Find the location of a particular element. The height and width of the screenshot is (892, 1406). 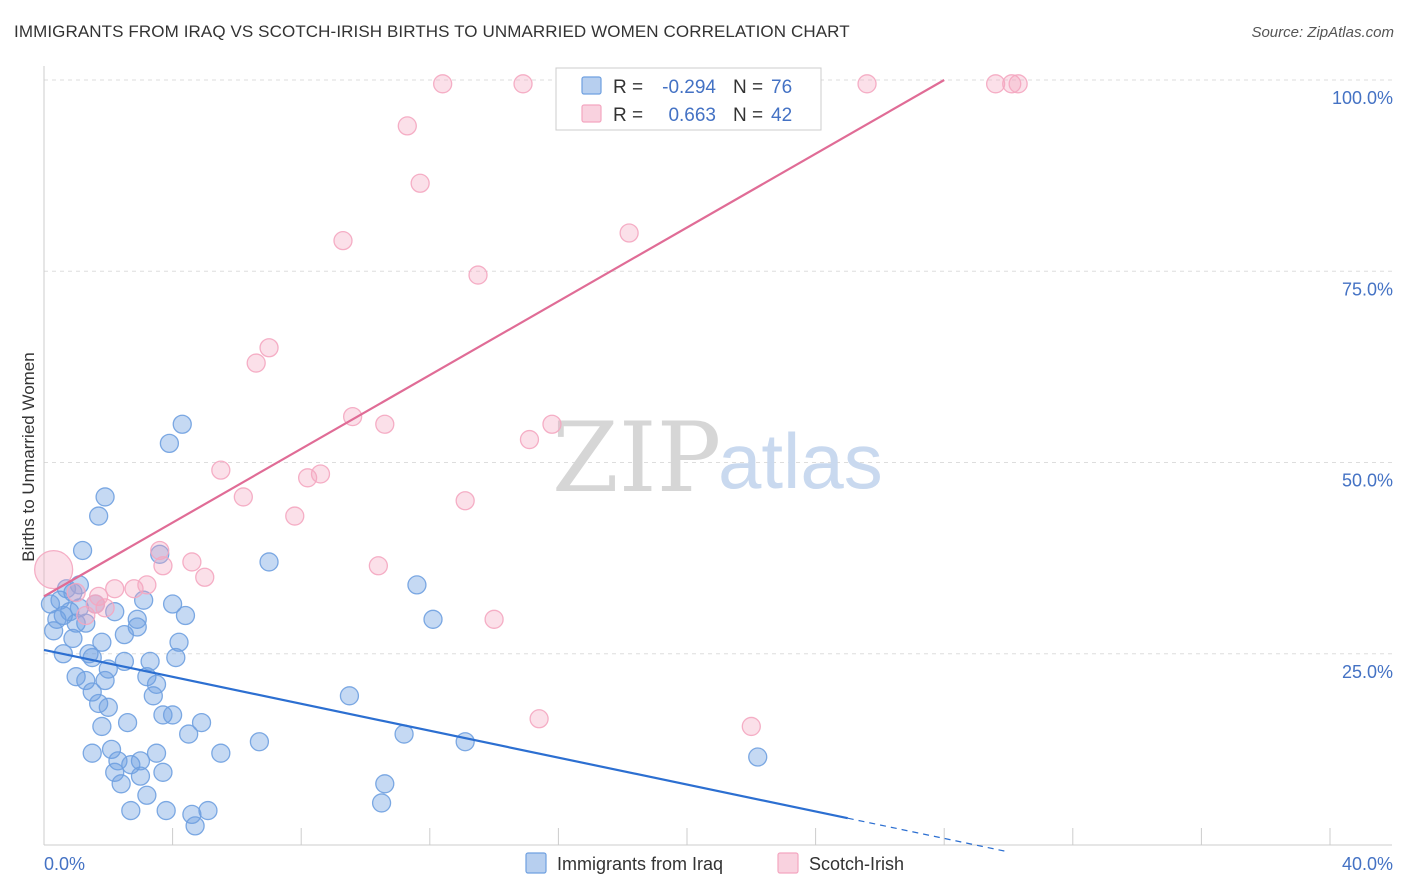

stats-box: R = -0.294 N = 76 R = 0.663 N = 42 is located at coordinates (688, 99).